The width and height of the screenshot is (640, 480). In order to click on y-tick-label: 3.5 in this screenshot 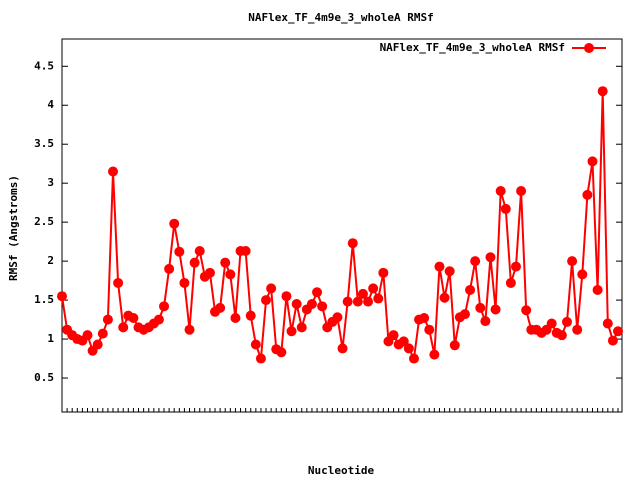, I will do `click(44, 143)`.